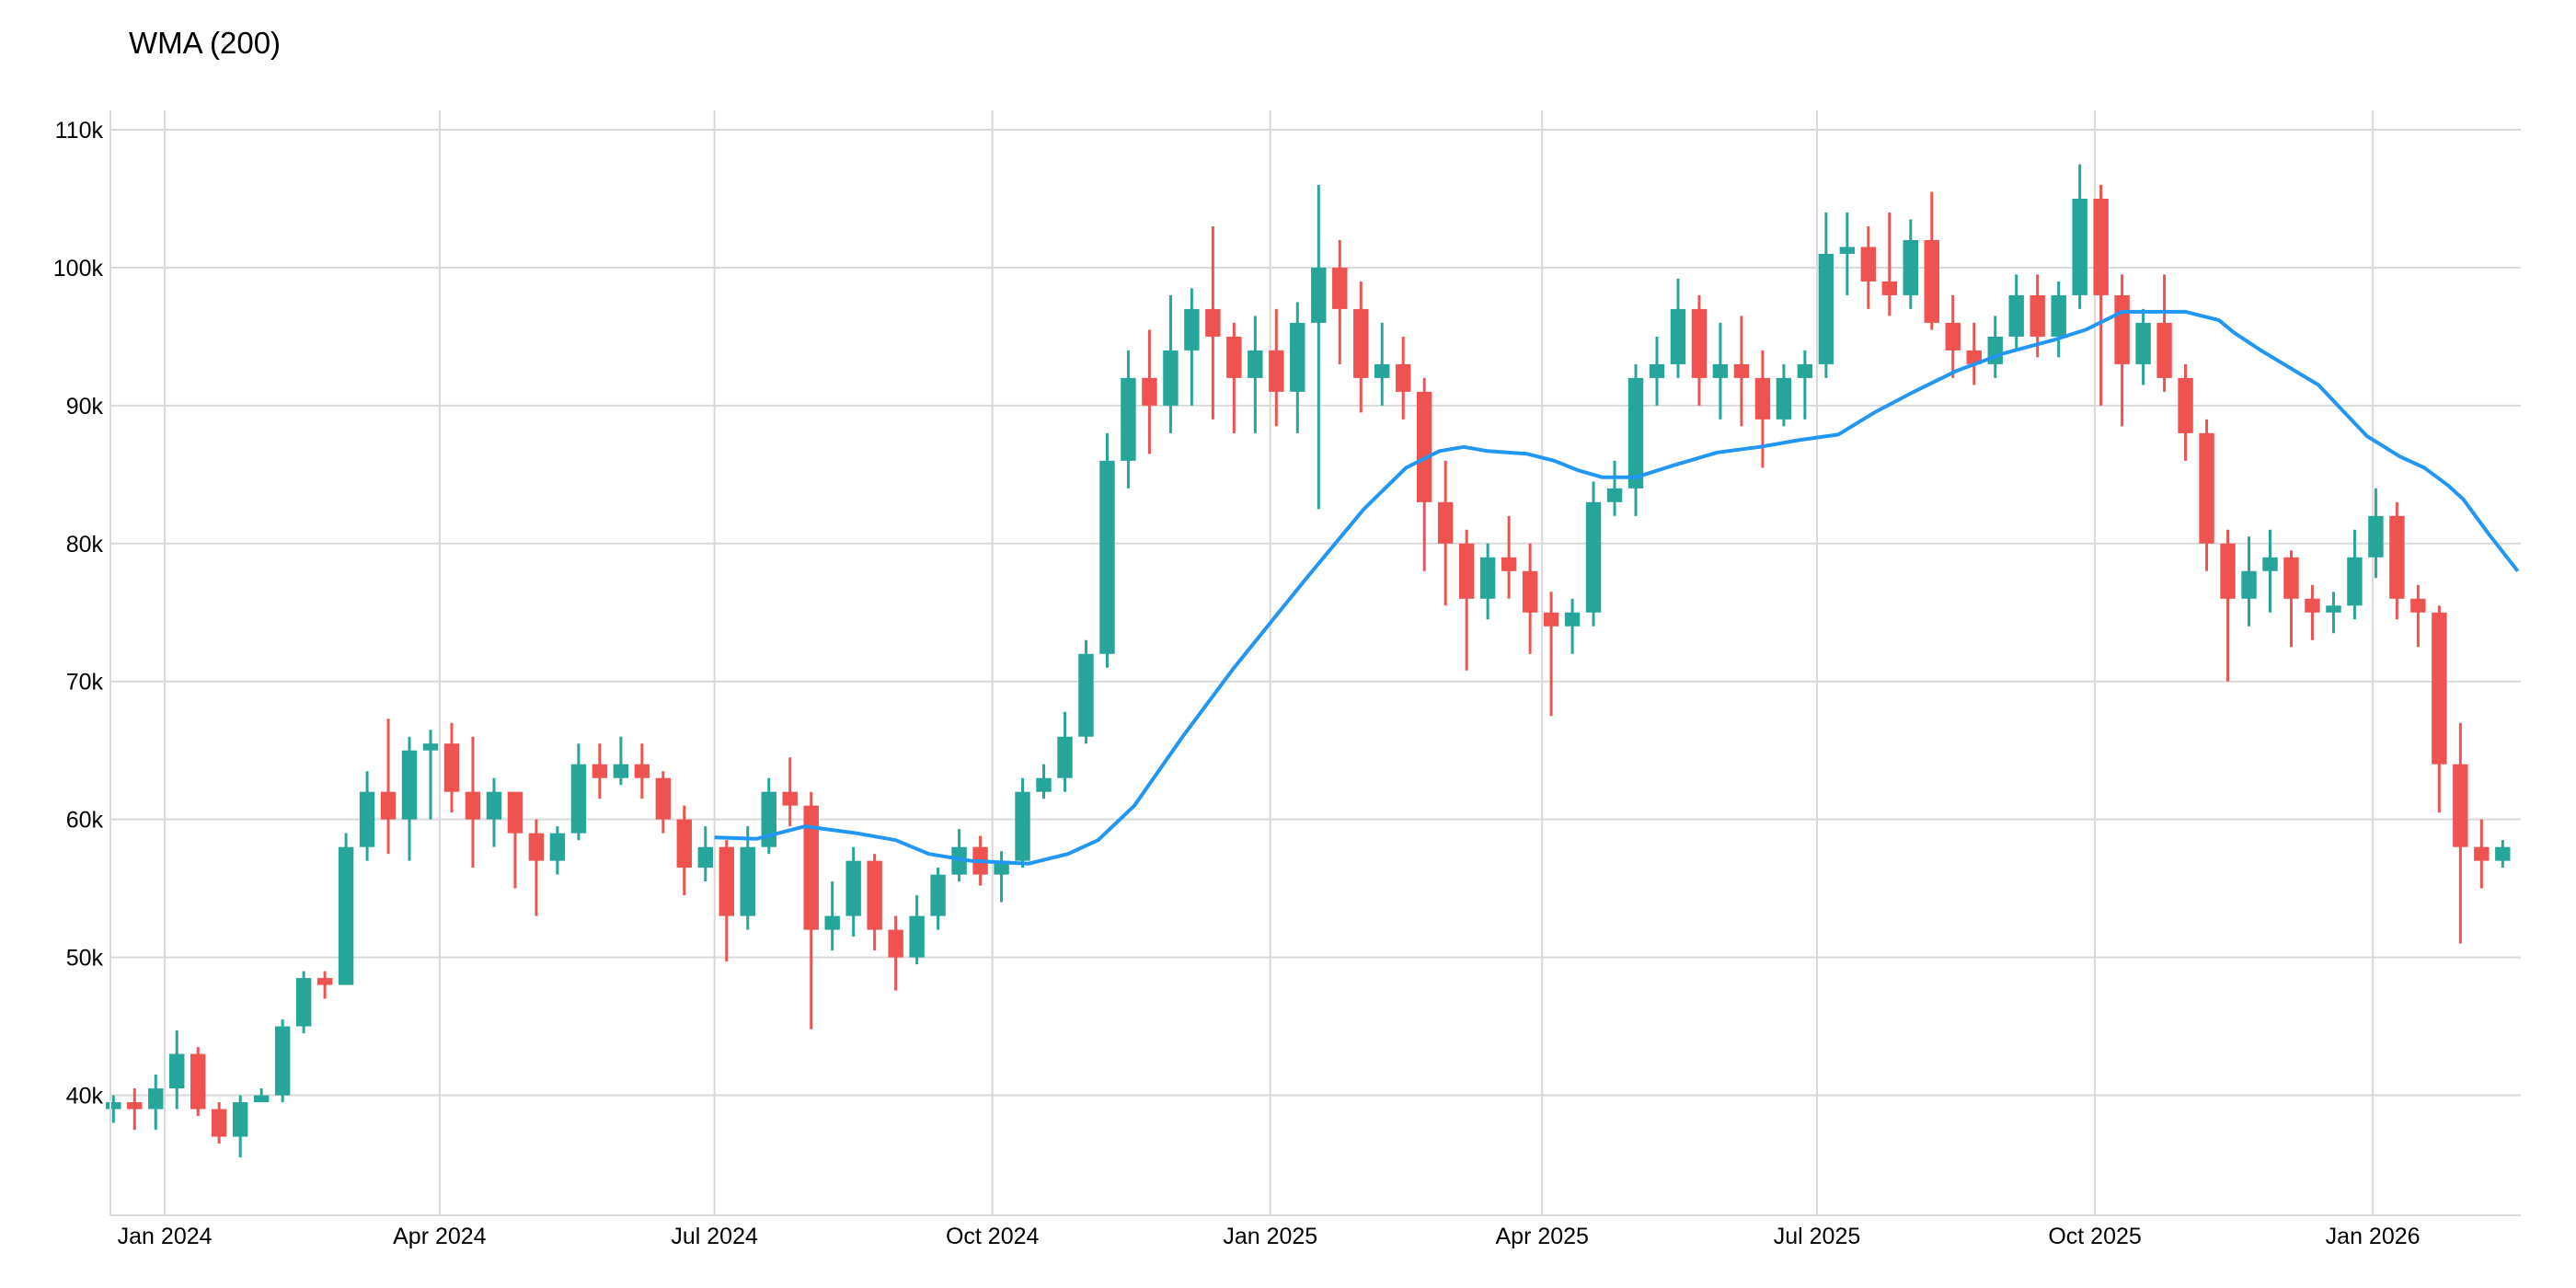  What do you see at coordinates (85, 683) in the screenshot?
I see `y-tick-label: 70k` at bounding box center [85, 683].